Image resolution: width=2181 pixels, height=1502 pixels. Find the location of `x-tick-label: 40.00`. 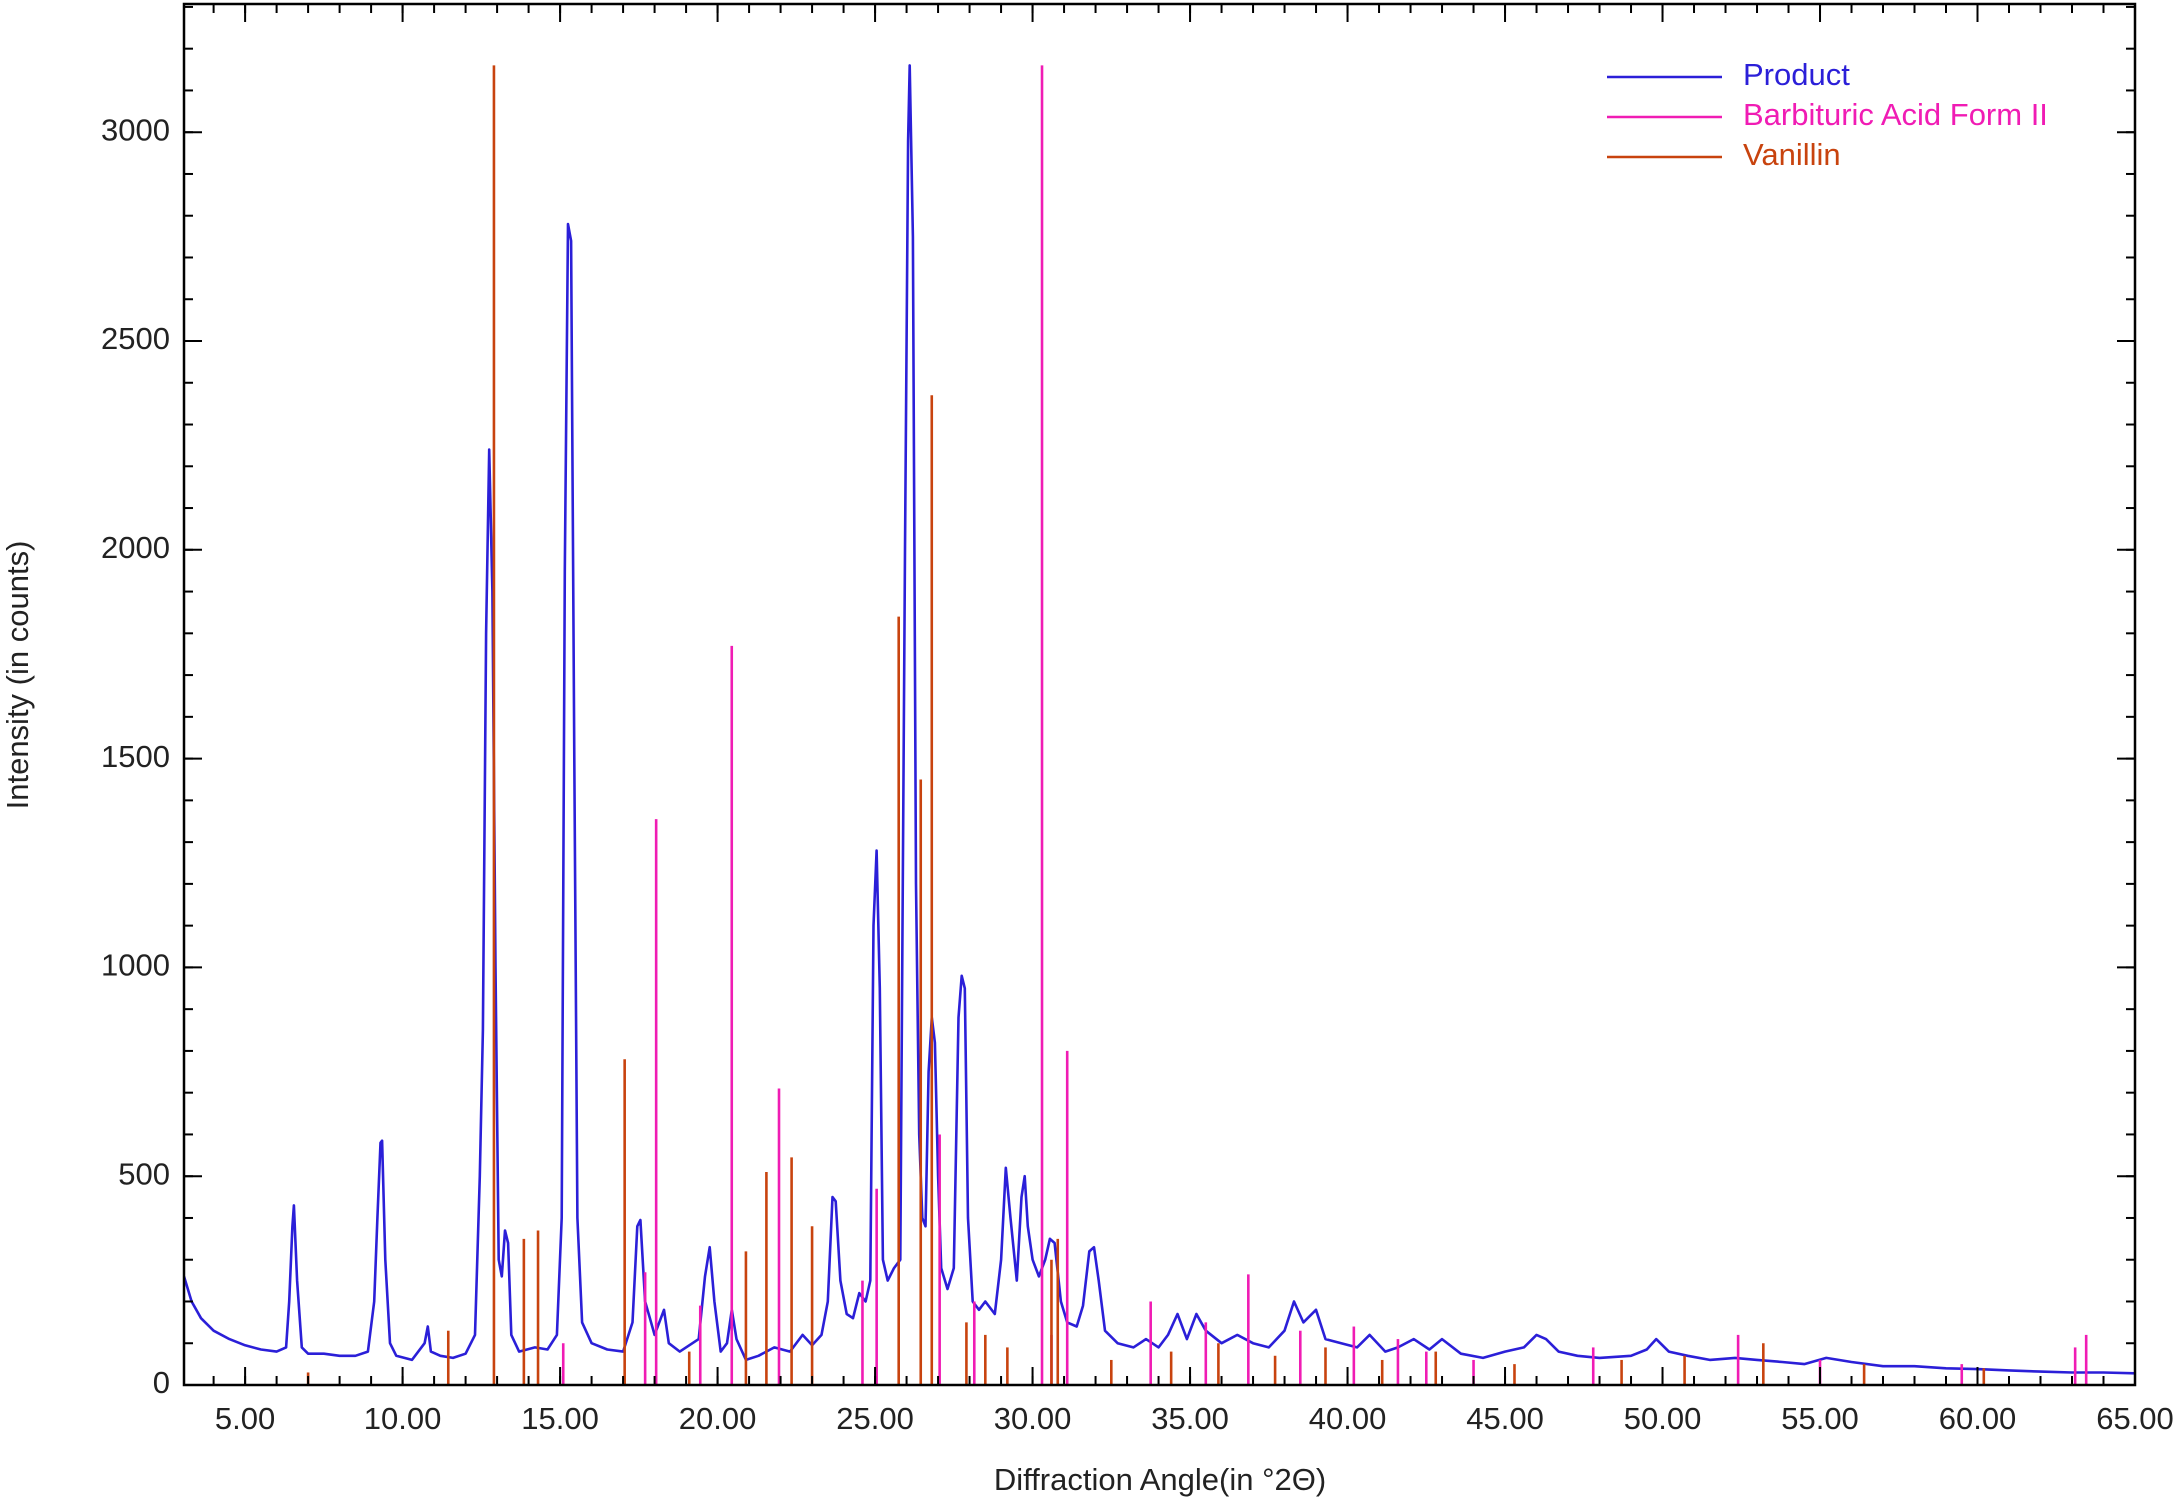

x-tick-label: 40.00 is located at coordinates (1348, 1418).